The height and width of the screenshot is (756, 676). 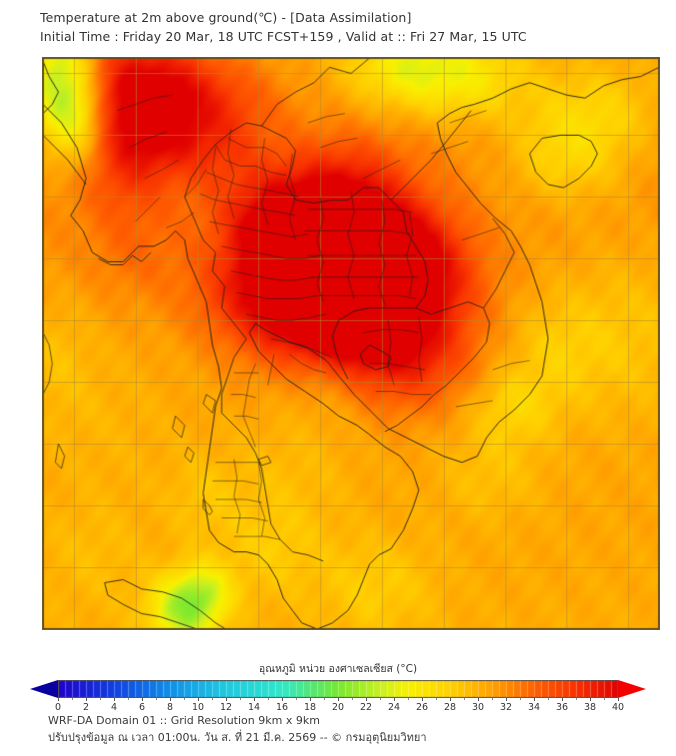 What do you see at coordinates (44, 689) in the screenshot?
I see `colorbar-extend-low-arrow` at bounding box center [44, 689].